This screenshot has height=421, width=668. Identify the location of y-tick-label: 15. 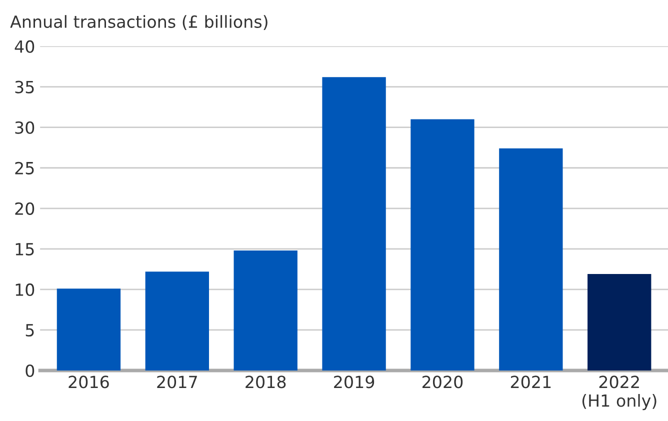
(25, 249).